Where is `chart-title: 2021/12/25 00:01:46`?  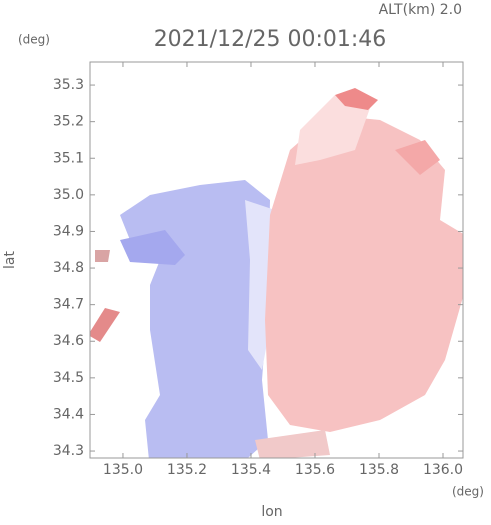
chart-title: 2021/12/25 00:01:46 is located at coordinates (270, 39).